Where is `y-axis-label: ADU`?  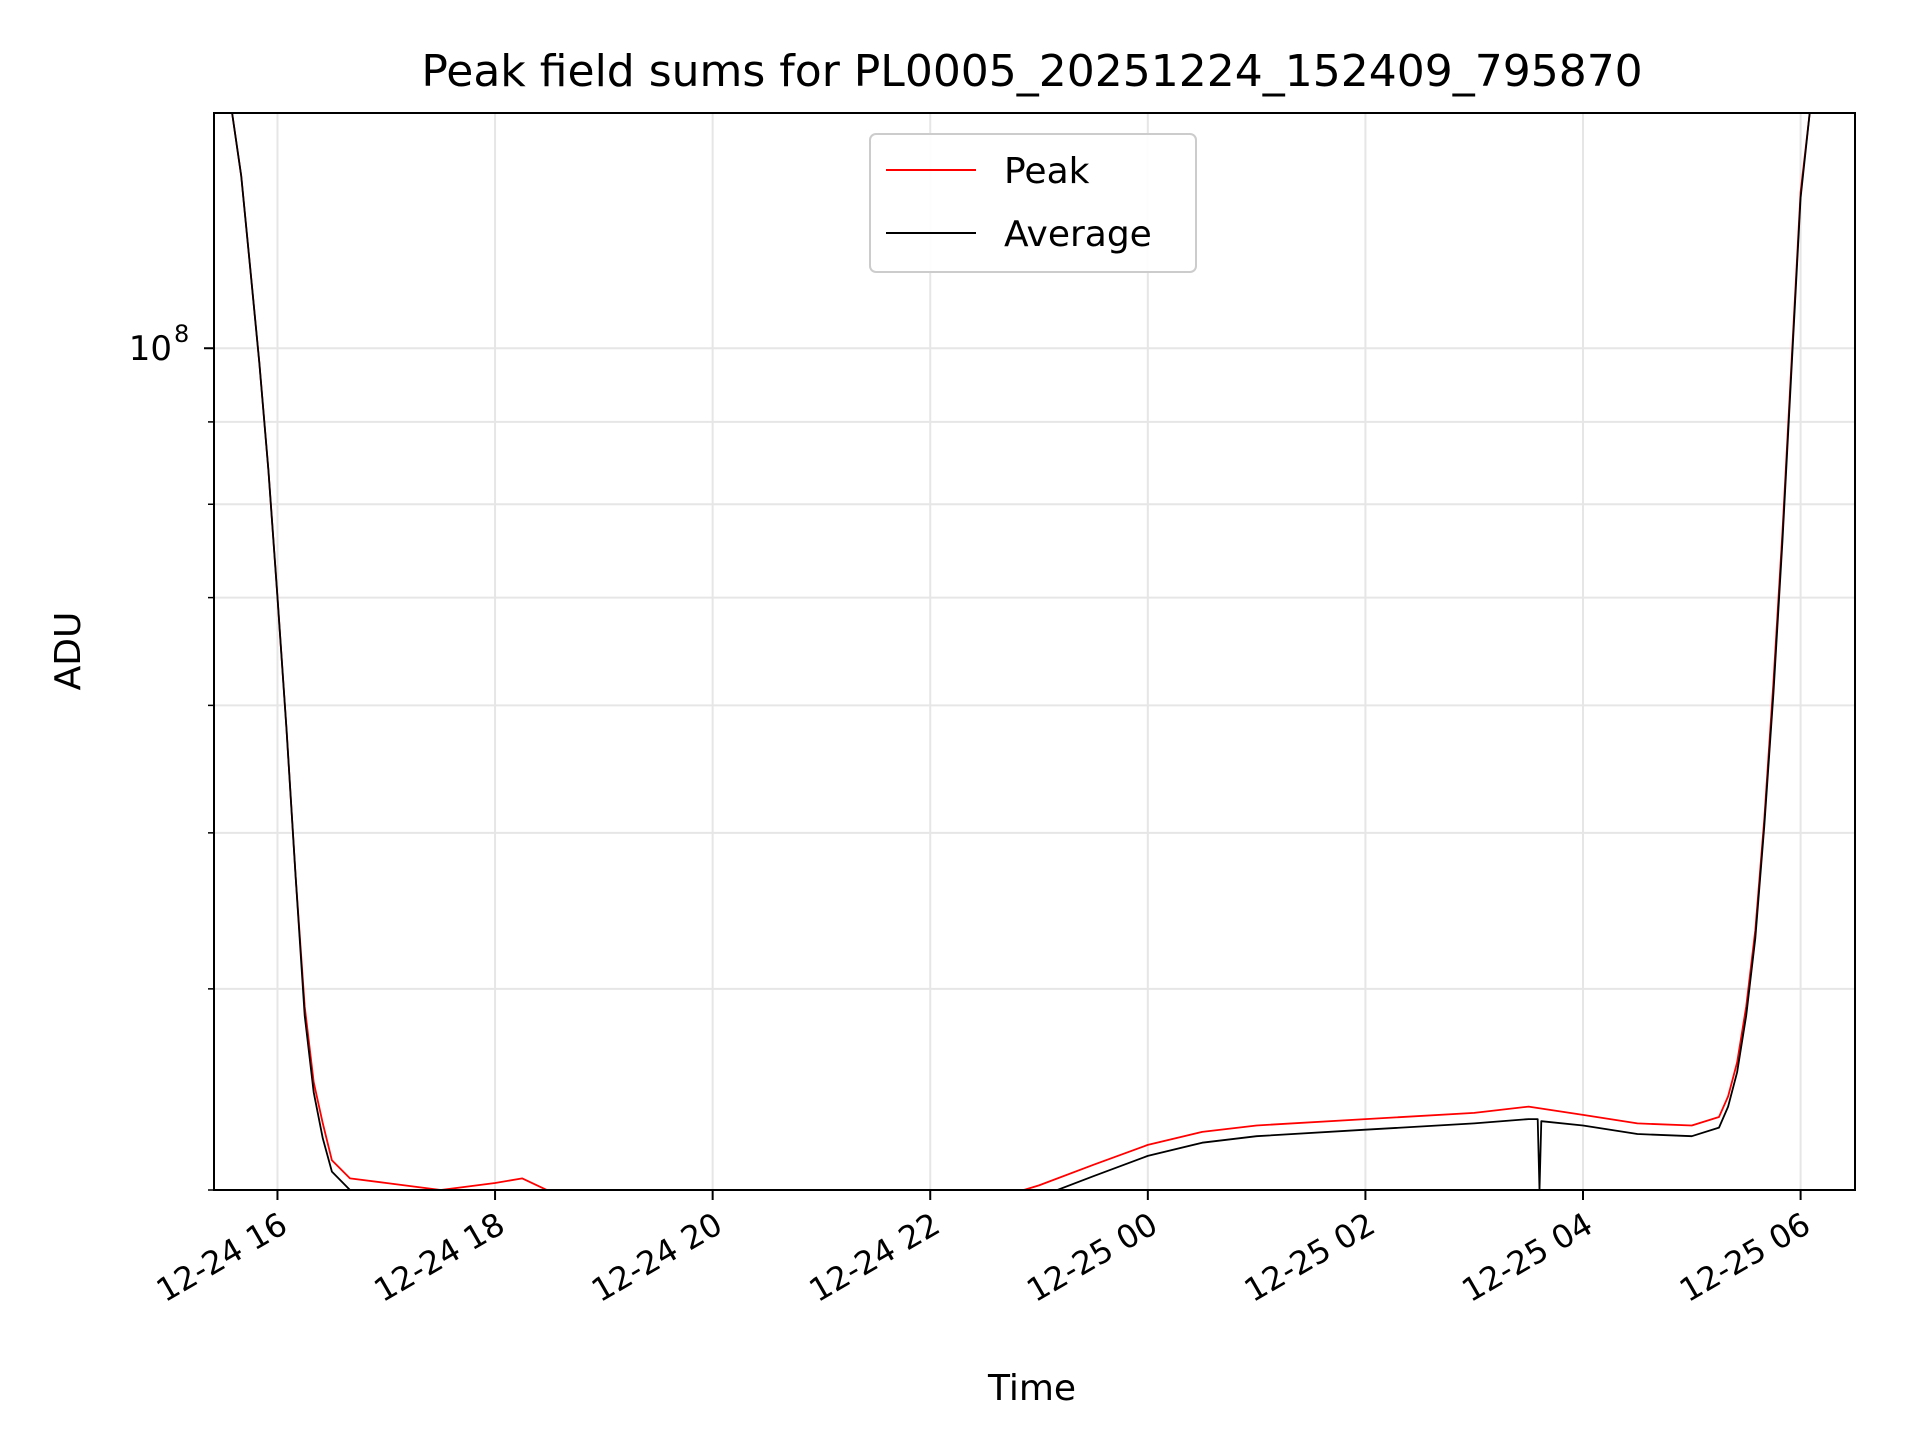 y-axis-label: ADU is located at coordinates (68, 651).